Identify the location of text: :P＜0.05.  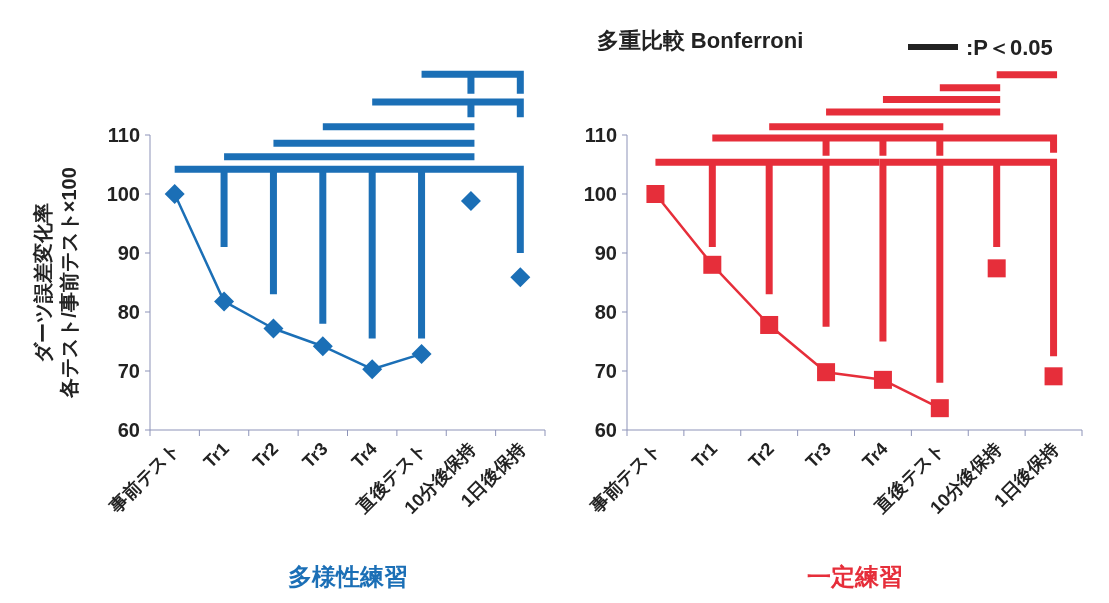
(1009, 47).